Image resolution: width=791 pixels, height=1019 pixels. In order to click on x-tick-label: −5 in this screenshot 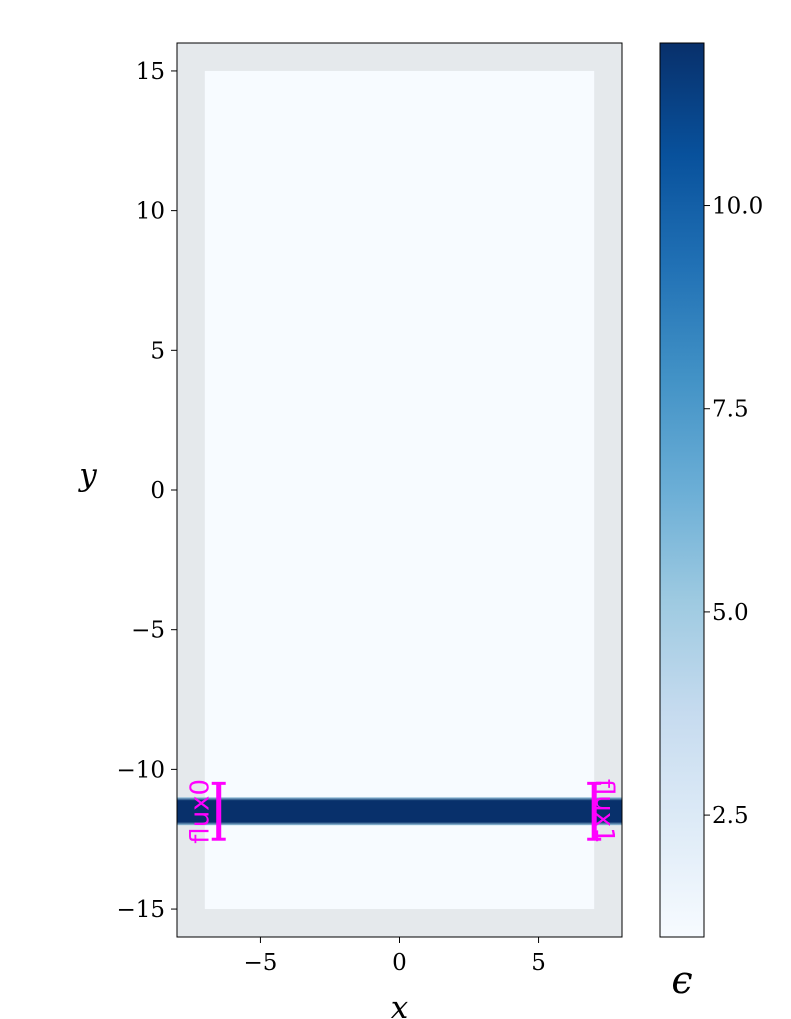, I will do `click(260, 963)`.